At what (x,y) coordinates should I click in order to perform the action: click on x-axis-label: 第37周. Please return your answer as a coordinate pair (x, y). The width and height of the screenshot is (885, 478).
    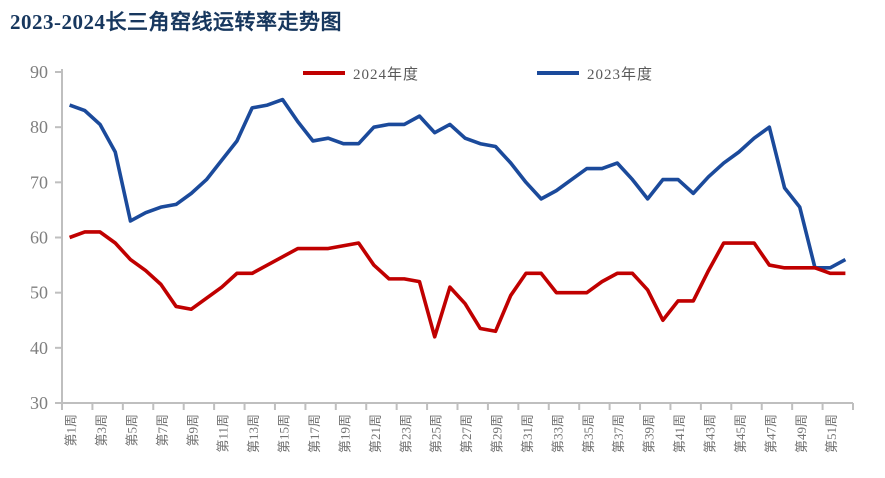
    Looking at the image, I should click on (618, 433).